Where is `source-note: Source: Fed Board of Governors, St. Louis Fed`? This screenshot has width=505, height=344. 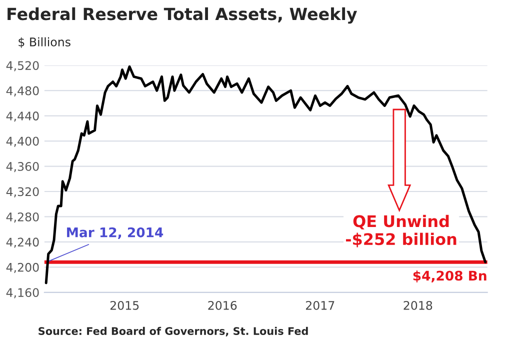
source-note: Source: Fed Board of Governors, St. Louis Fed is located at coordinates (173, 331).